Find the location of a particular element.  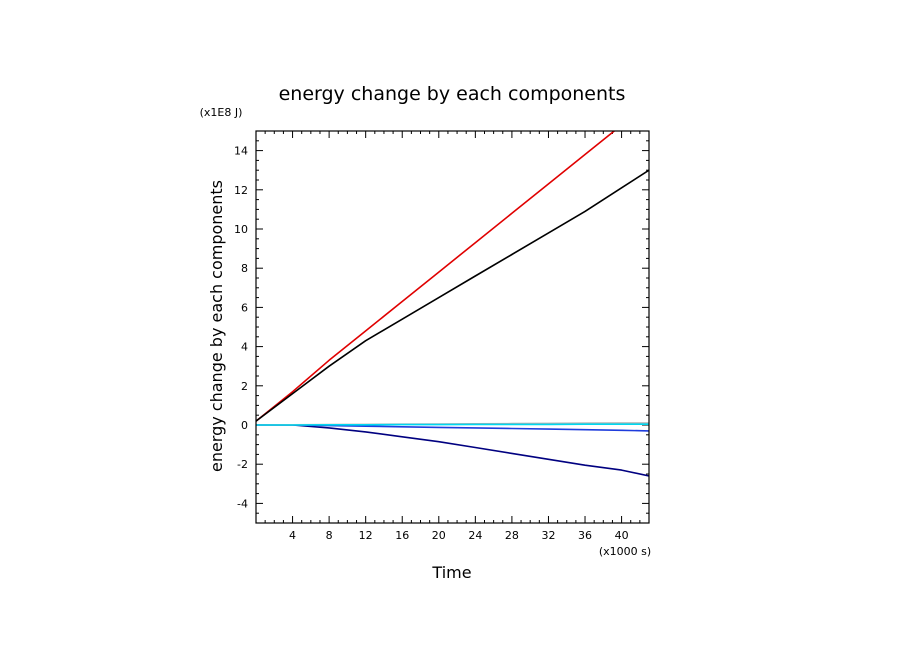

y-tick-label: 14 is located at coordinates (241, 151).